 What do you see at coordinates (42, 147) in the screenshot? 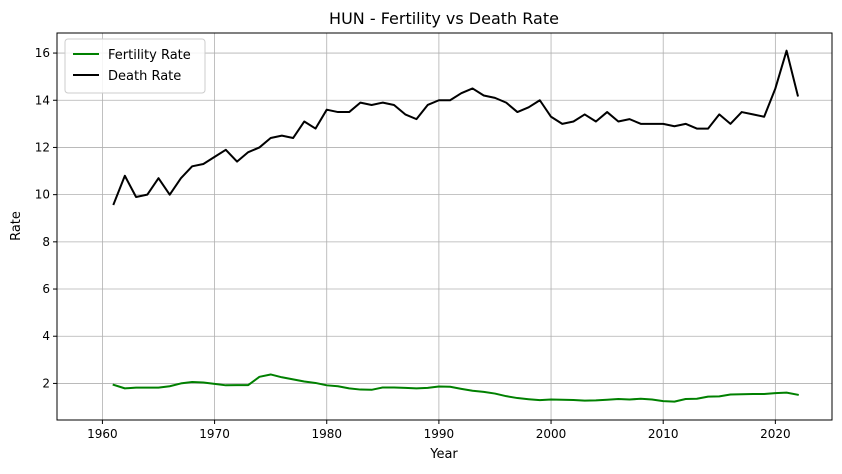
I see `y-tick-label: 12` at bounding box center [42, 147].